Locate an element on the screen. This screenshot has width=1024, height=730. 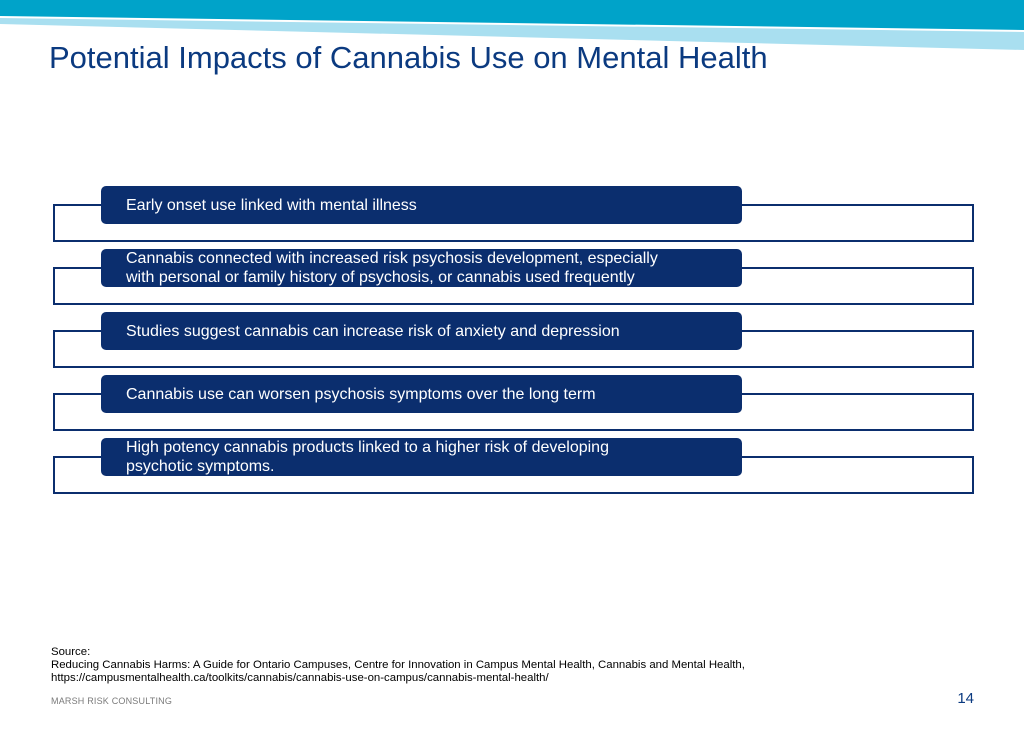
top-decorative-band is located at coordinates (512, 25).